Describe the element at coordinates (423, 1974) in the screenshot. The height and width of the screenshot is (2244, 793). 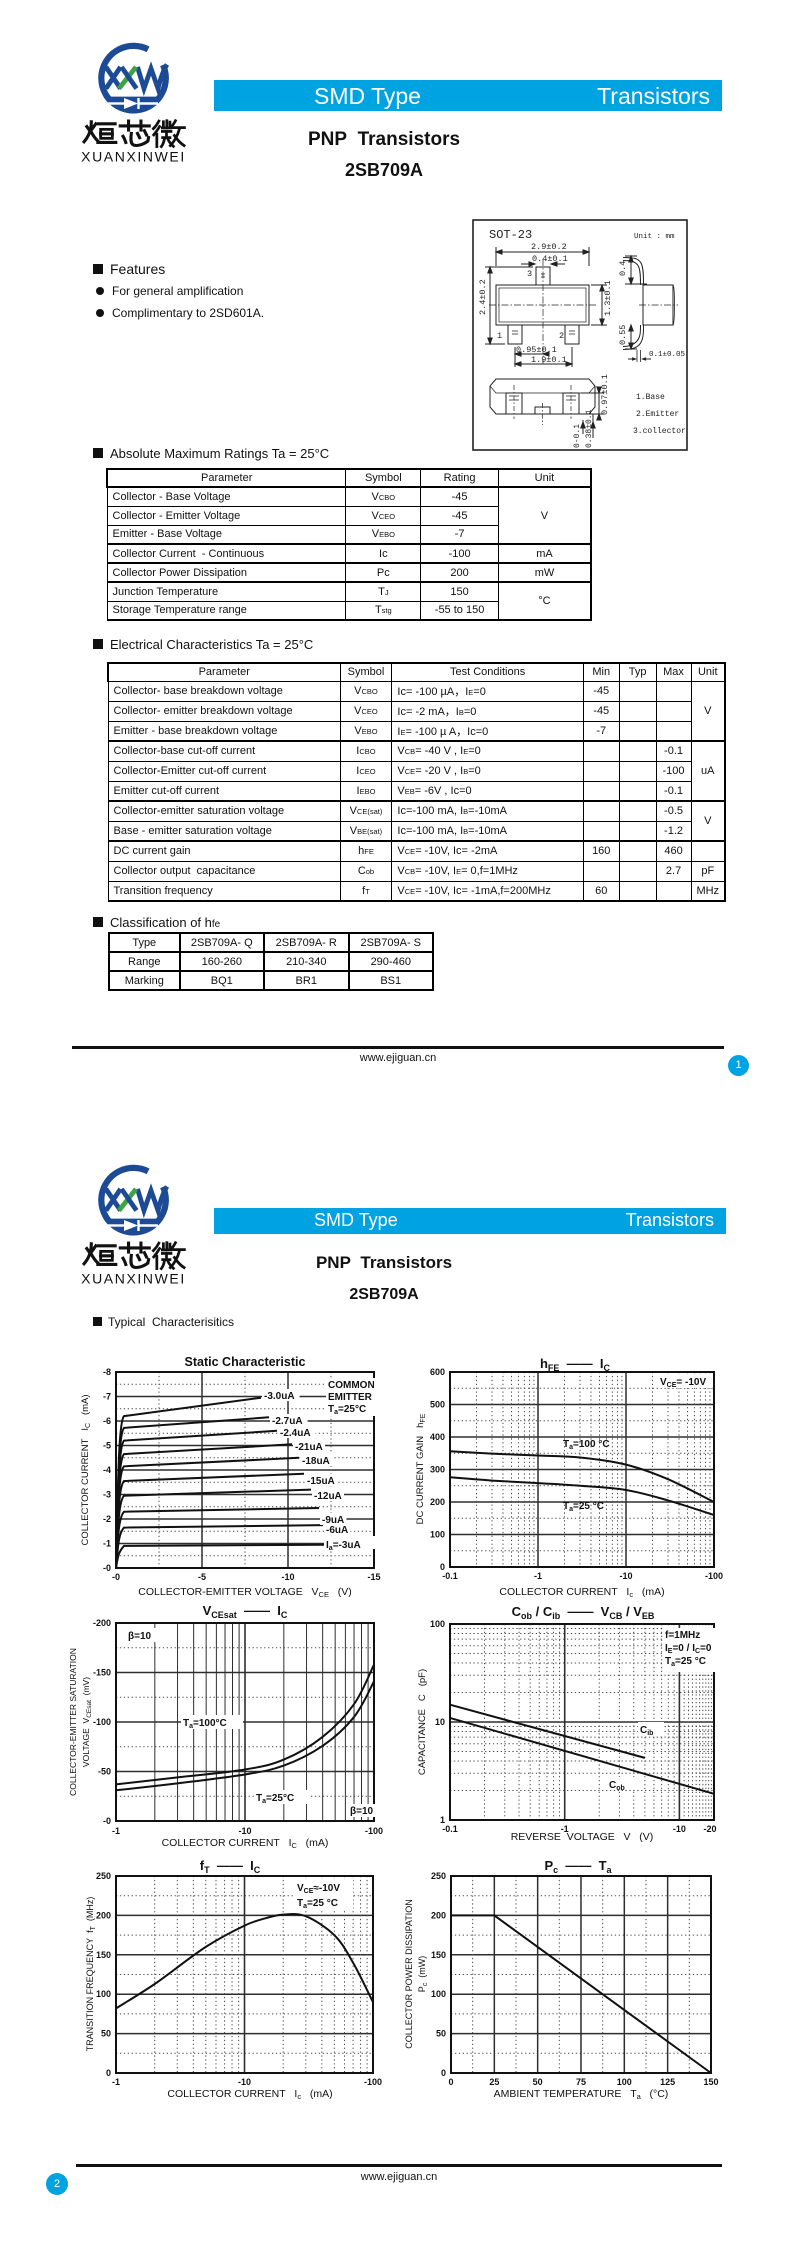
I see `svg-text: Pc (mW)` at that location.